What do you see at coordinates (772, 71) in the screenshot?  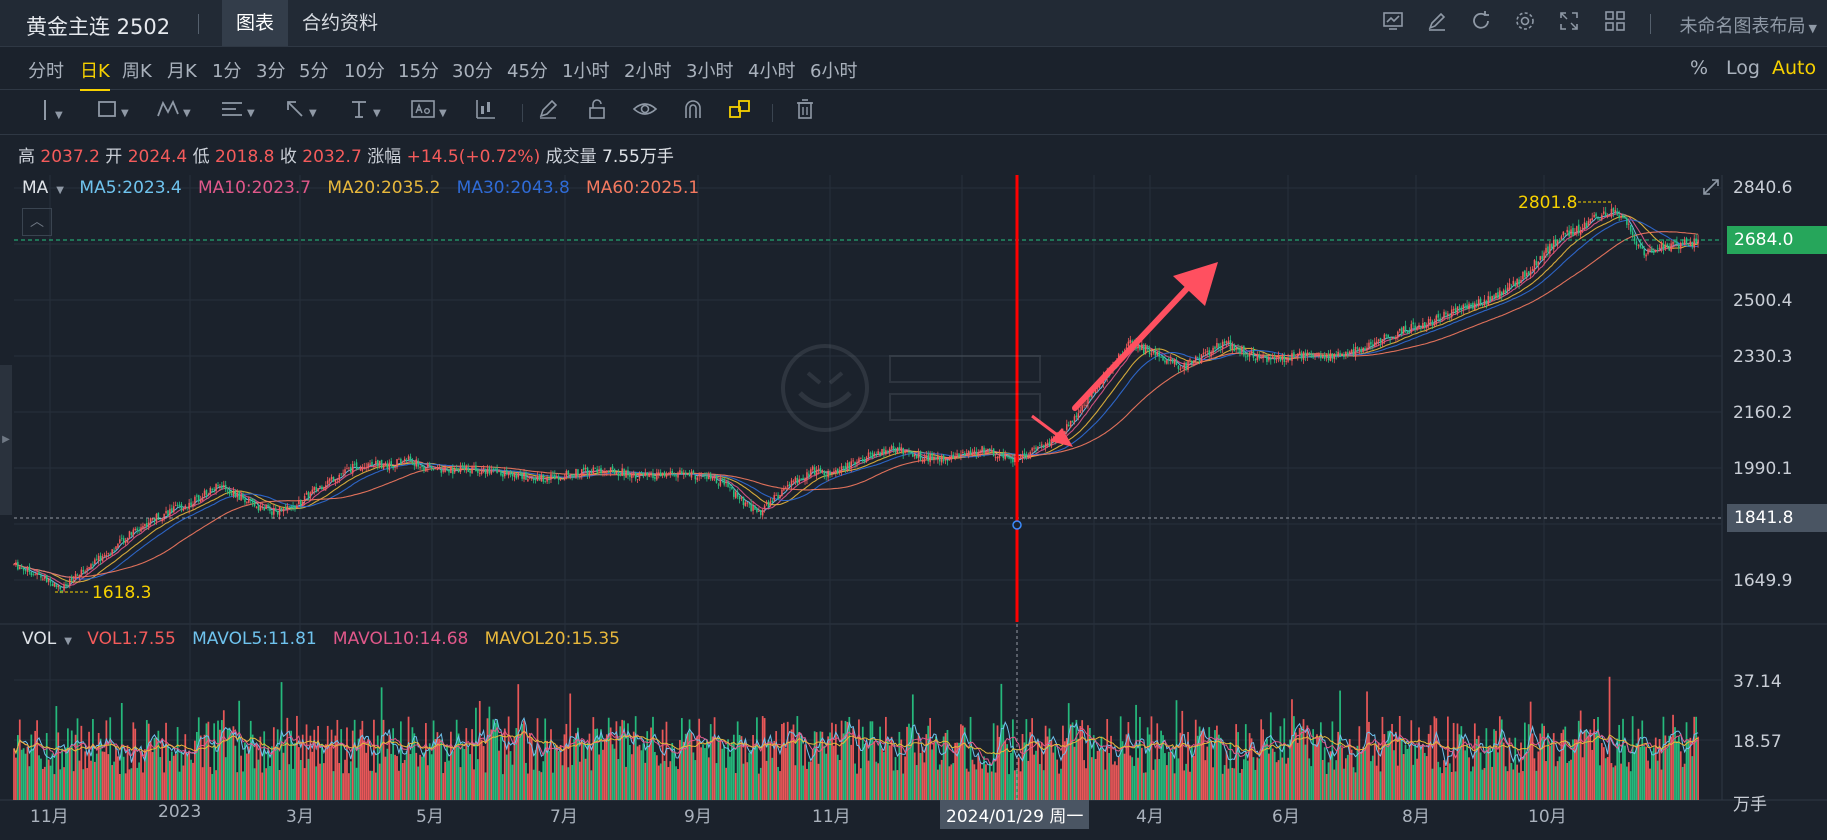 I see `period-4h: 4小时` at bounding box center [772, 71].